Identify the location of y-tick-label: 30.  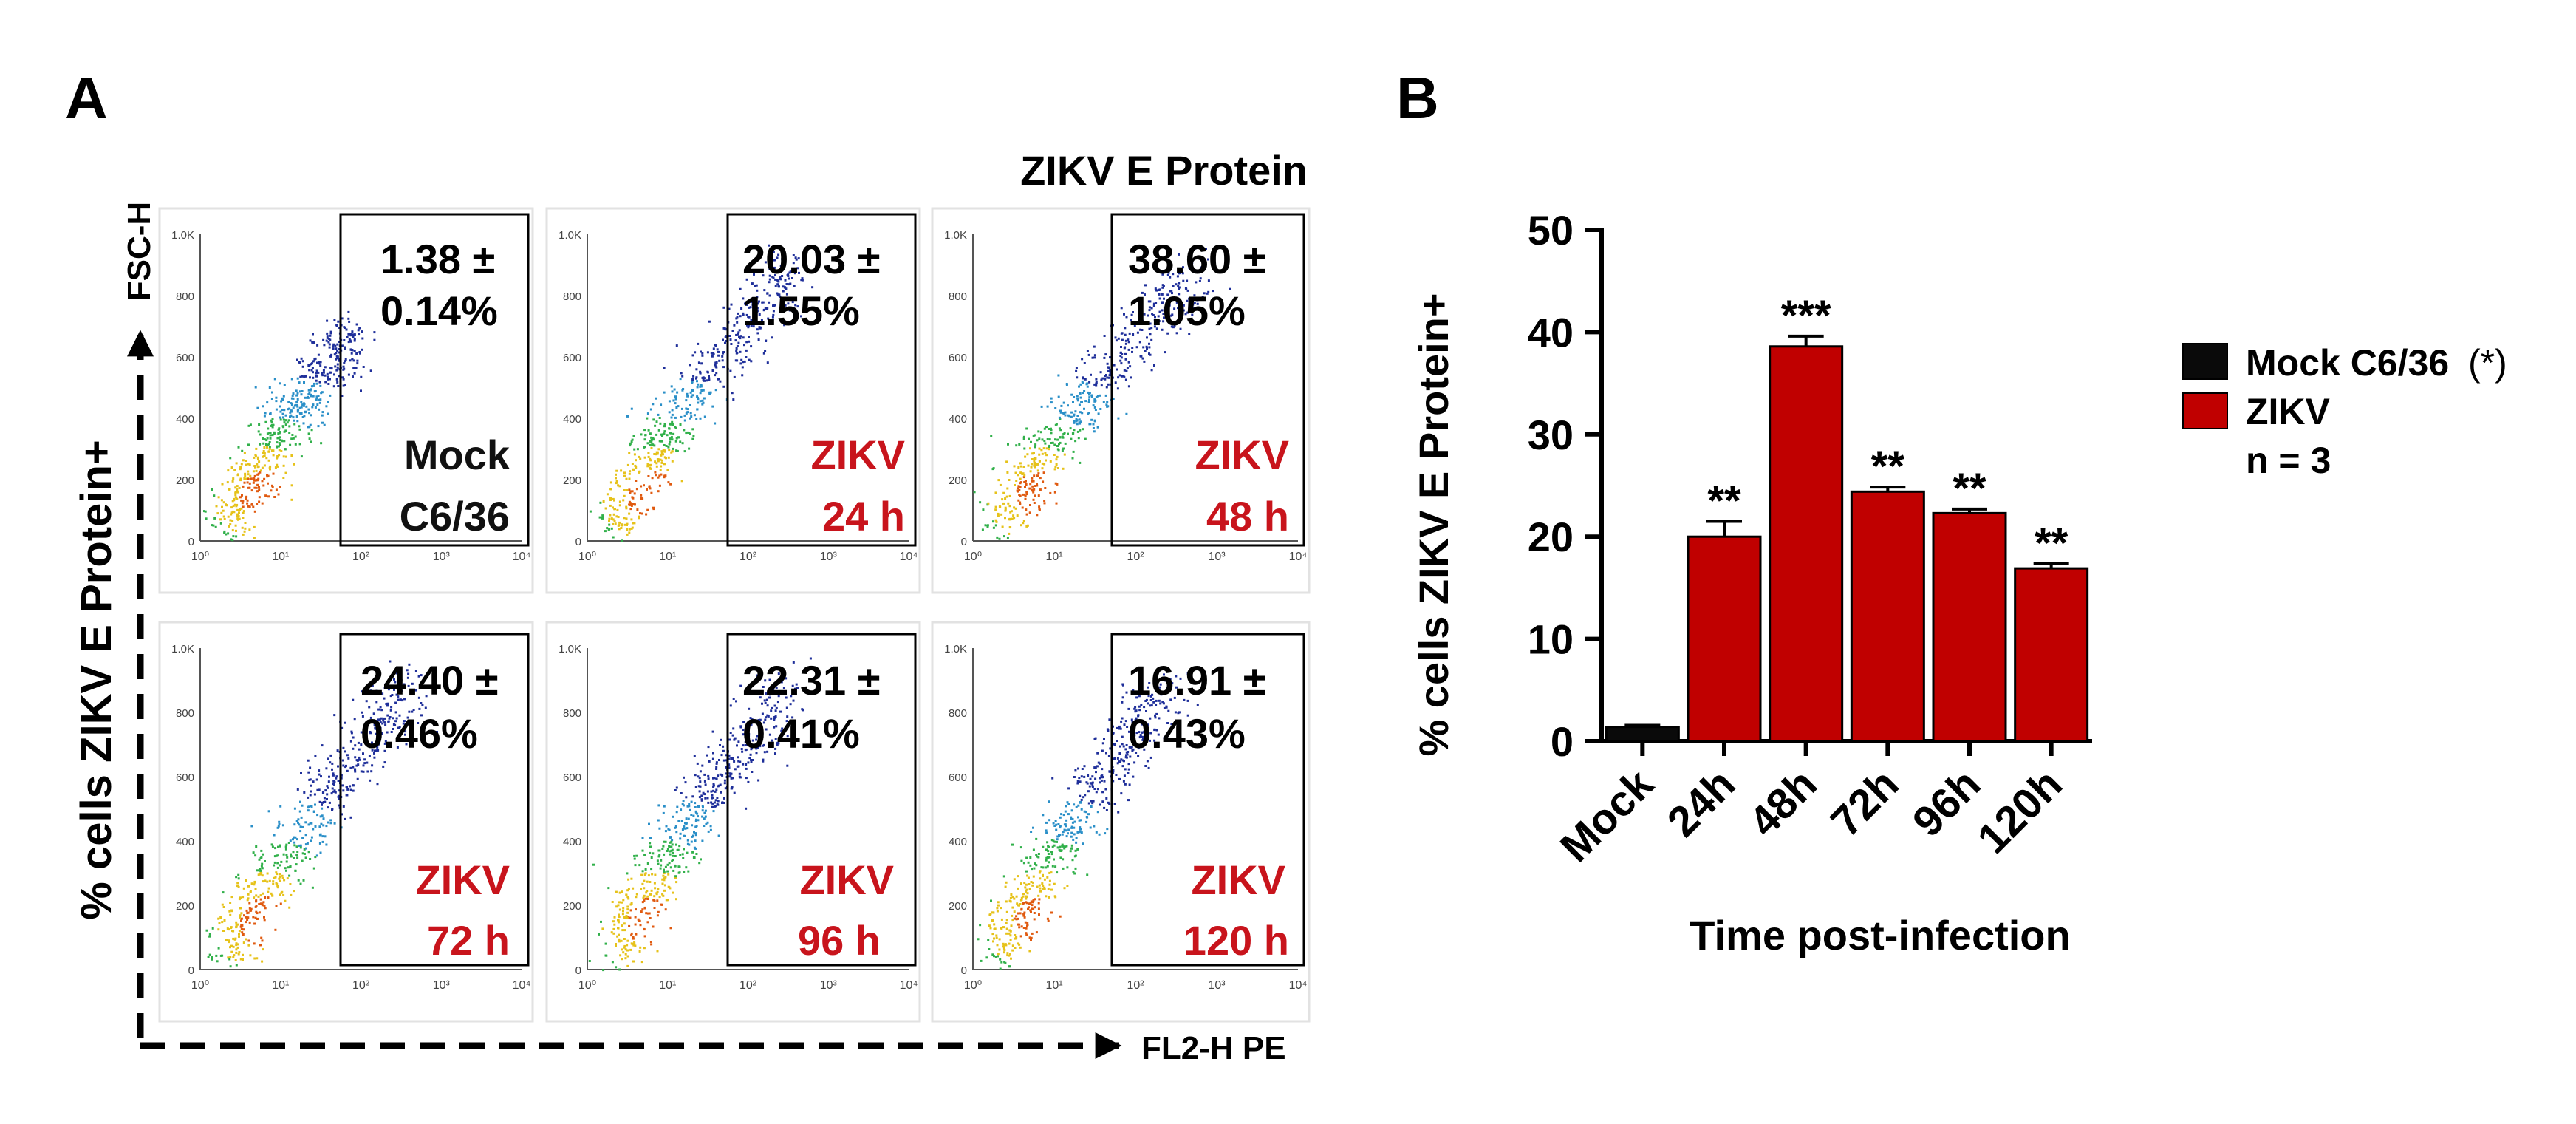
(1551, 435).